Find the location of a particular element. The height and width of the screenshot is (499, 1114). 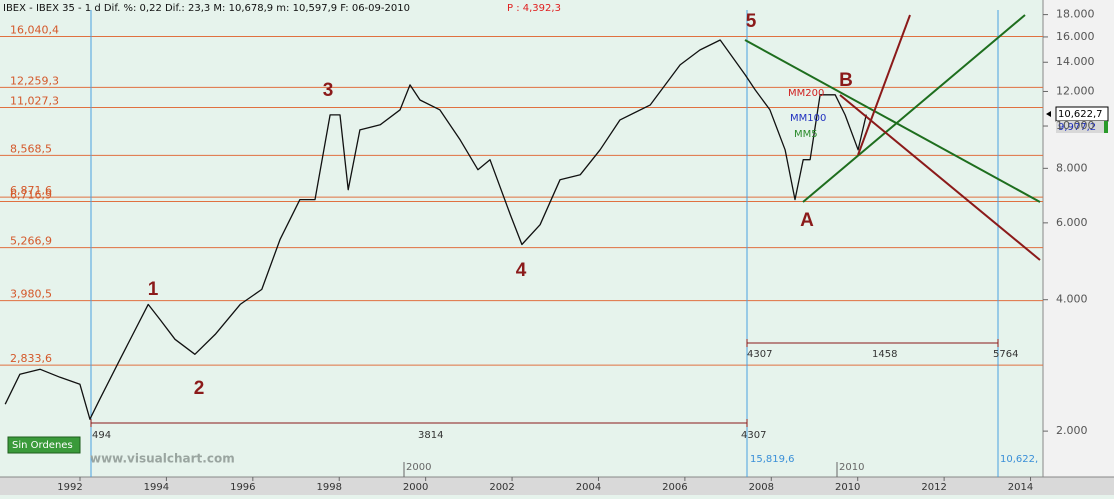

period-label: 2000 is located at coordinates (418, 467).